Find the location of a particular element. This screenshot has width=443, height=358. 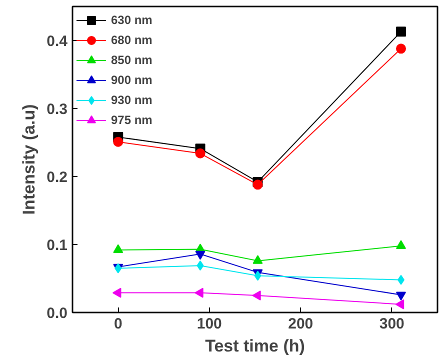

x-tick-label: 300 is located at coordinates (391, 324).